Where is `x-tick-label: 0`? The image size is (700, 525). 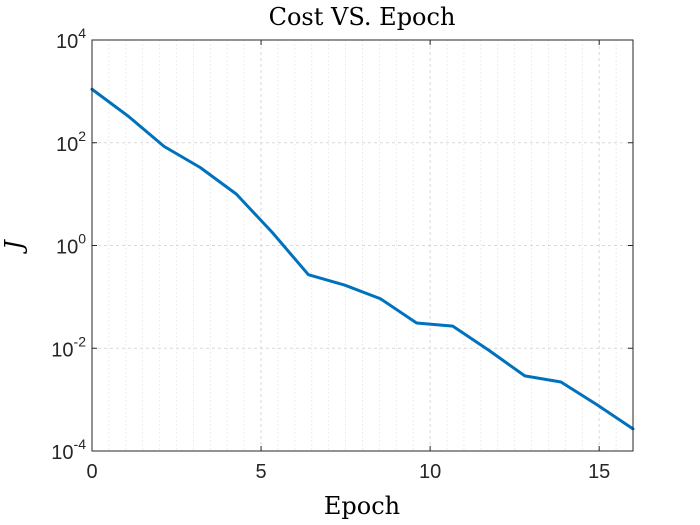 x-tick-label: 0 is located at coordinates (91, 472).